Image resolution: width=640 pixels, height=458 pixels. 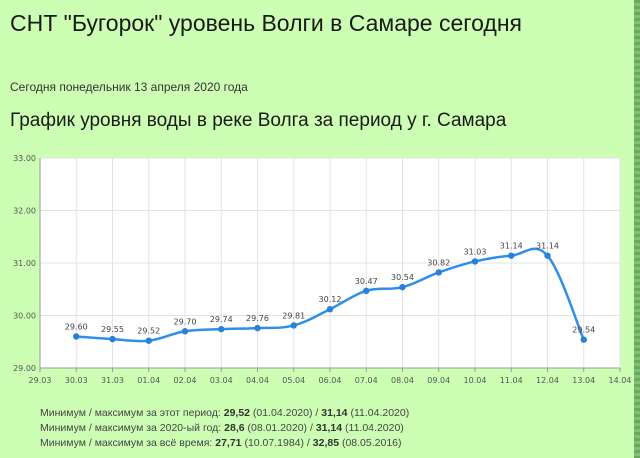 What do you see at coordinates (402, 380) in the screenshot?
I see `x-tick-label: 08.04` at bounding box center [402, 380].